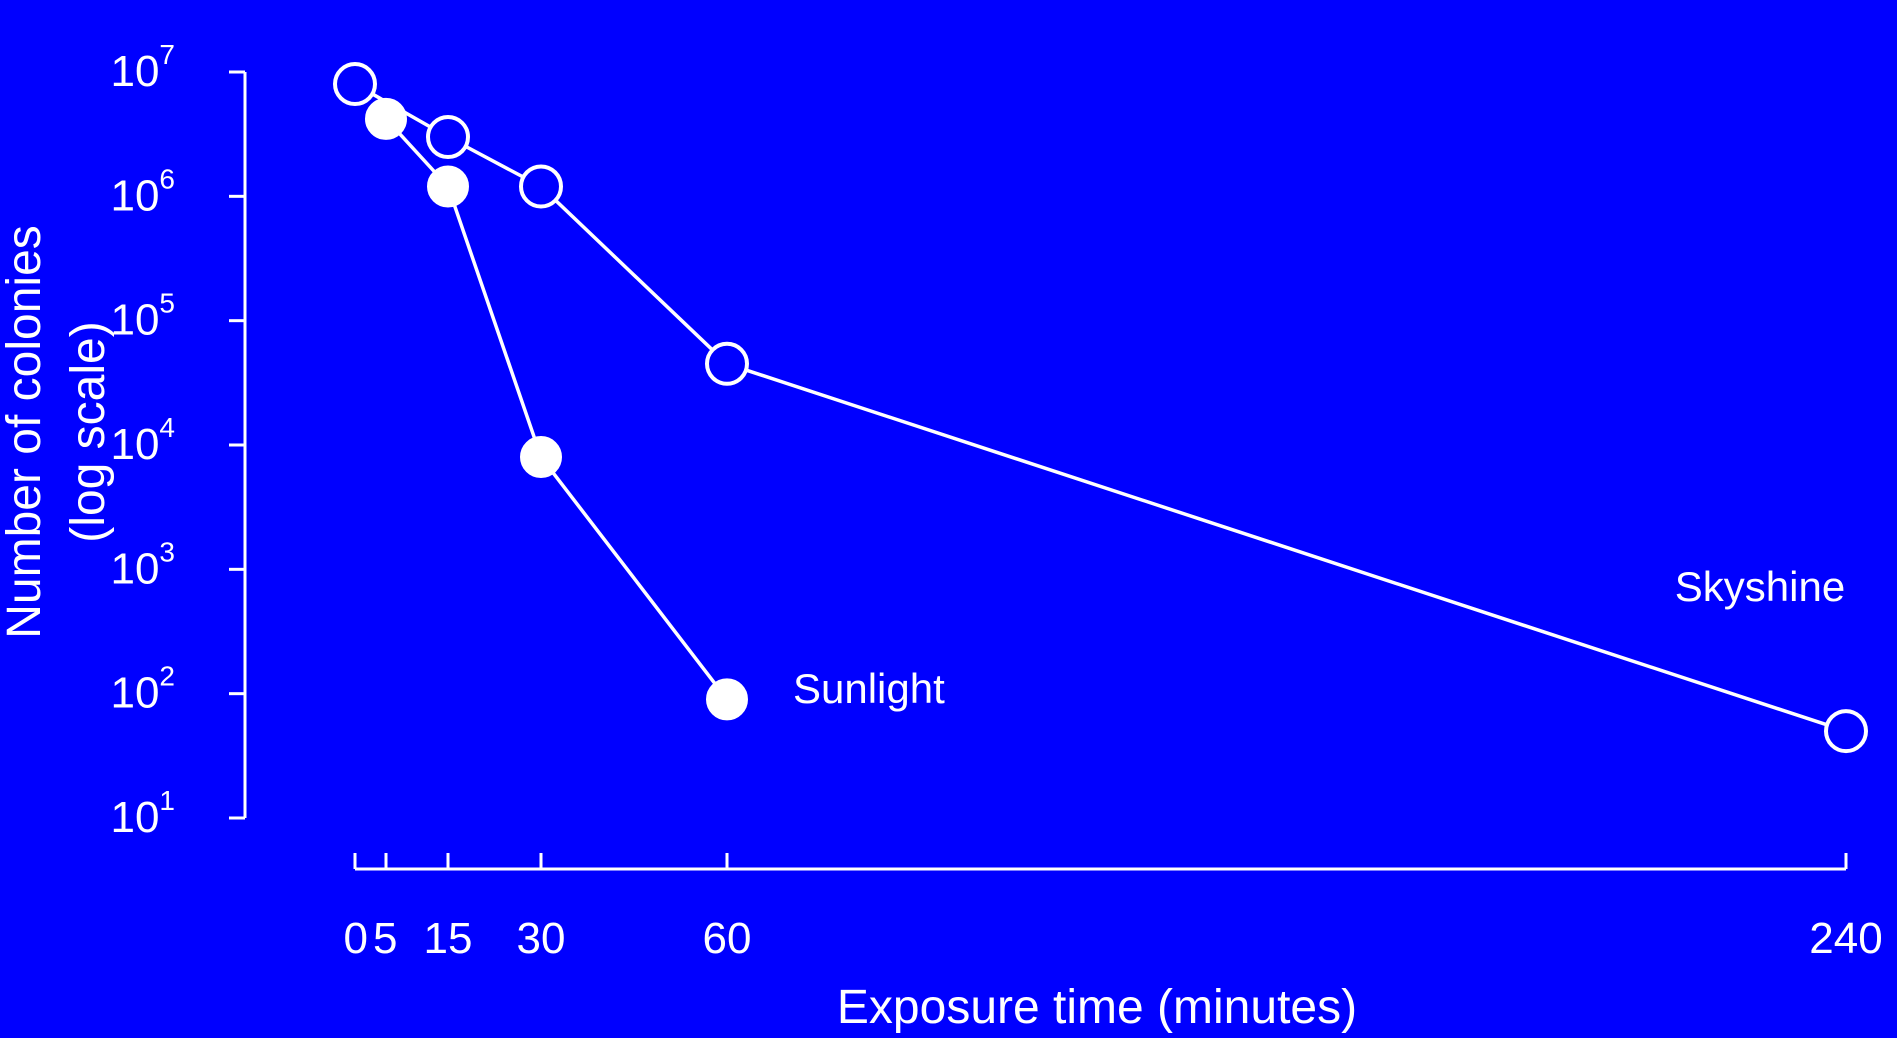  What do you see at coordinates (1097, 1007) in the screenshot?
I see `x-axis-title: Exposure time (minutes)` at bounding box center [1097, 1007].